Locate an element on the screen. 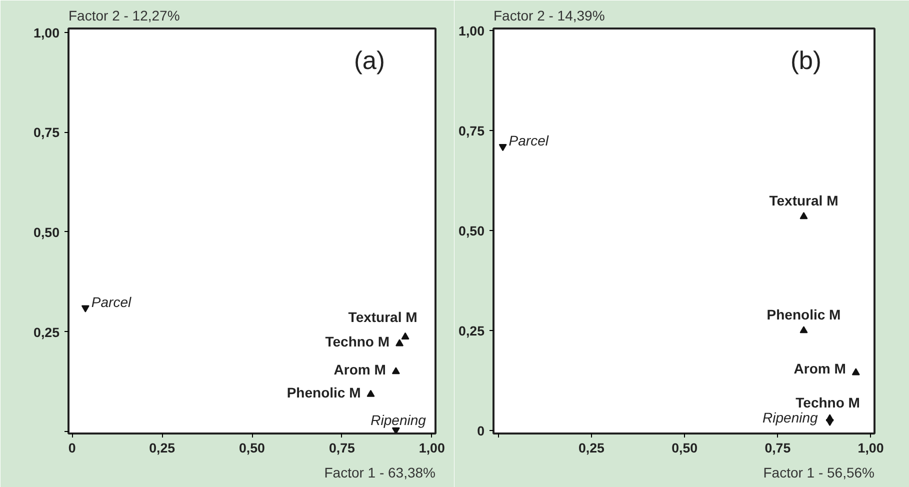  x-tick-label: 0 is located at coordinates (72, 448).